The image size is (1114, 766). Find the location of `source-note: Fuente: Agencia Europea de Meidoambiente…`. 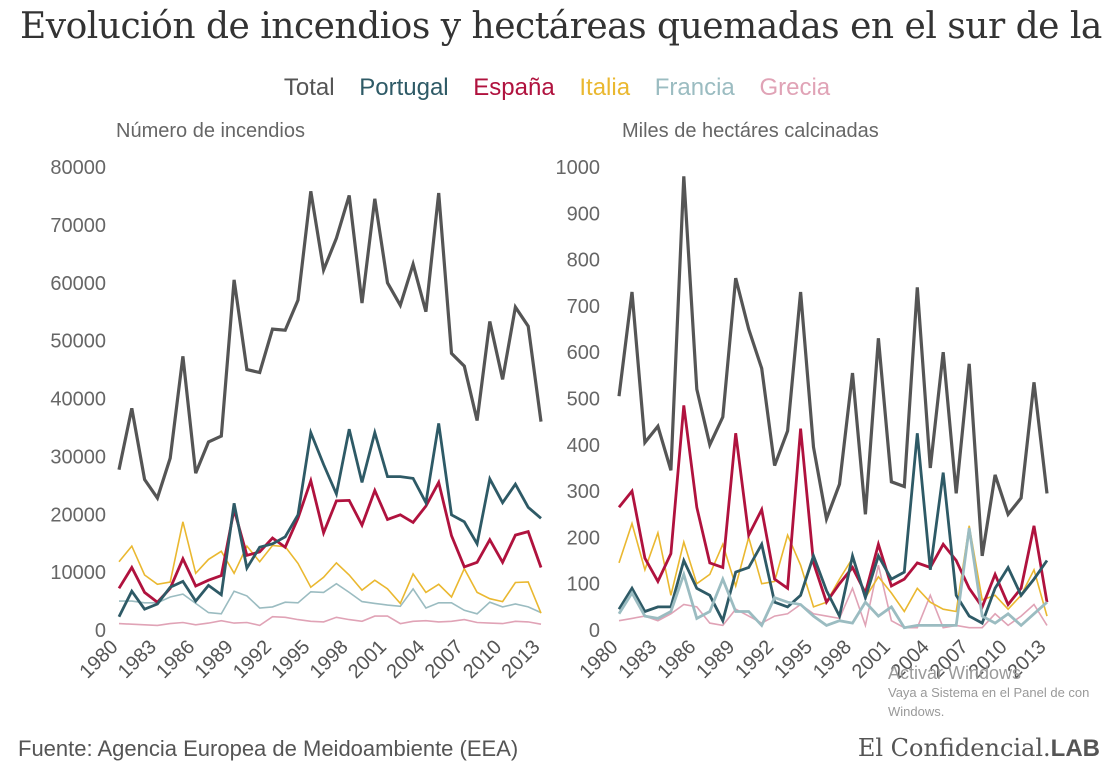

source-note: Fuente: Agencia Europea de Meidoambiente… is located at coordinates (268, 748).